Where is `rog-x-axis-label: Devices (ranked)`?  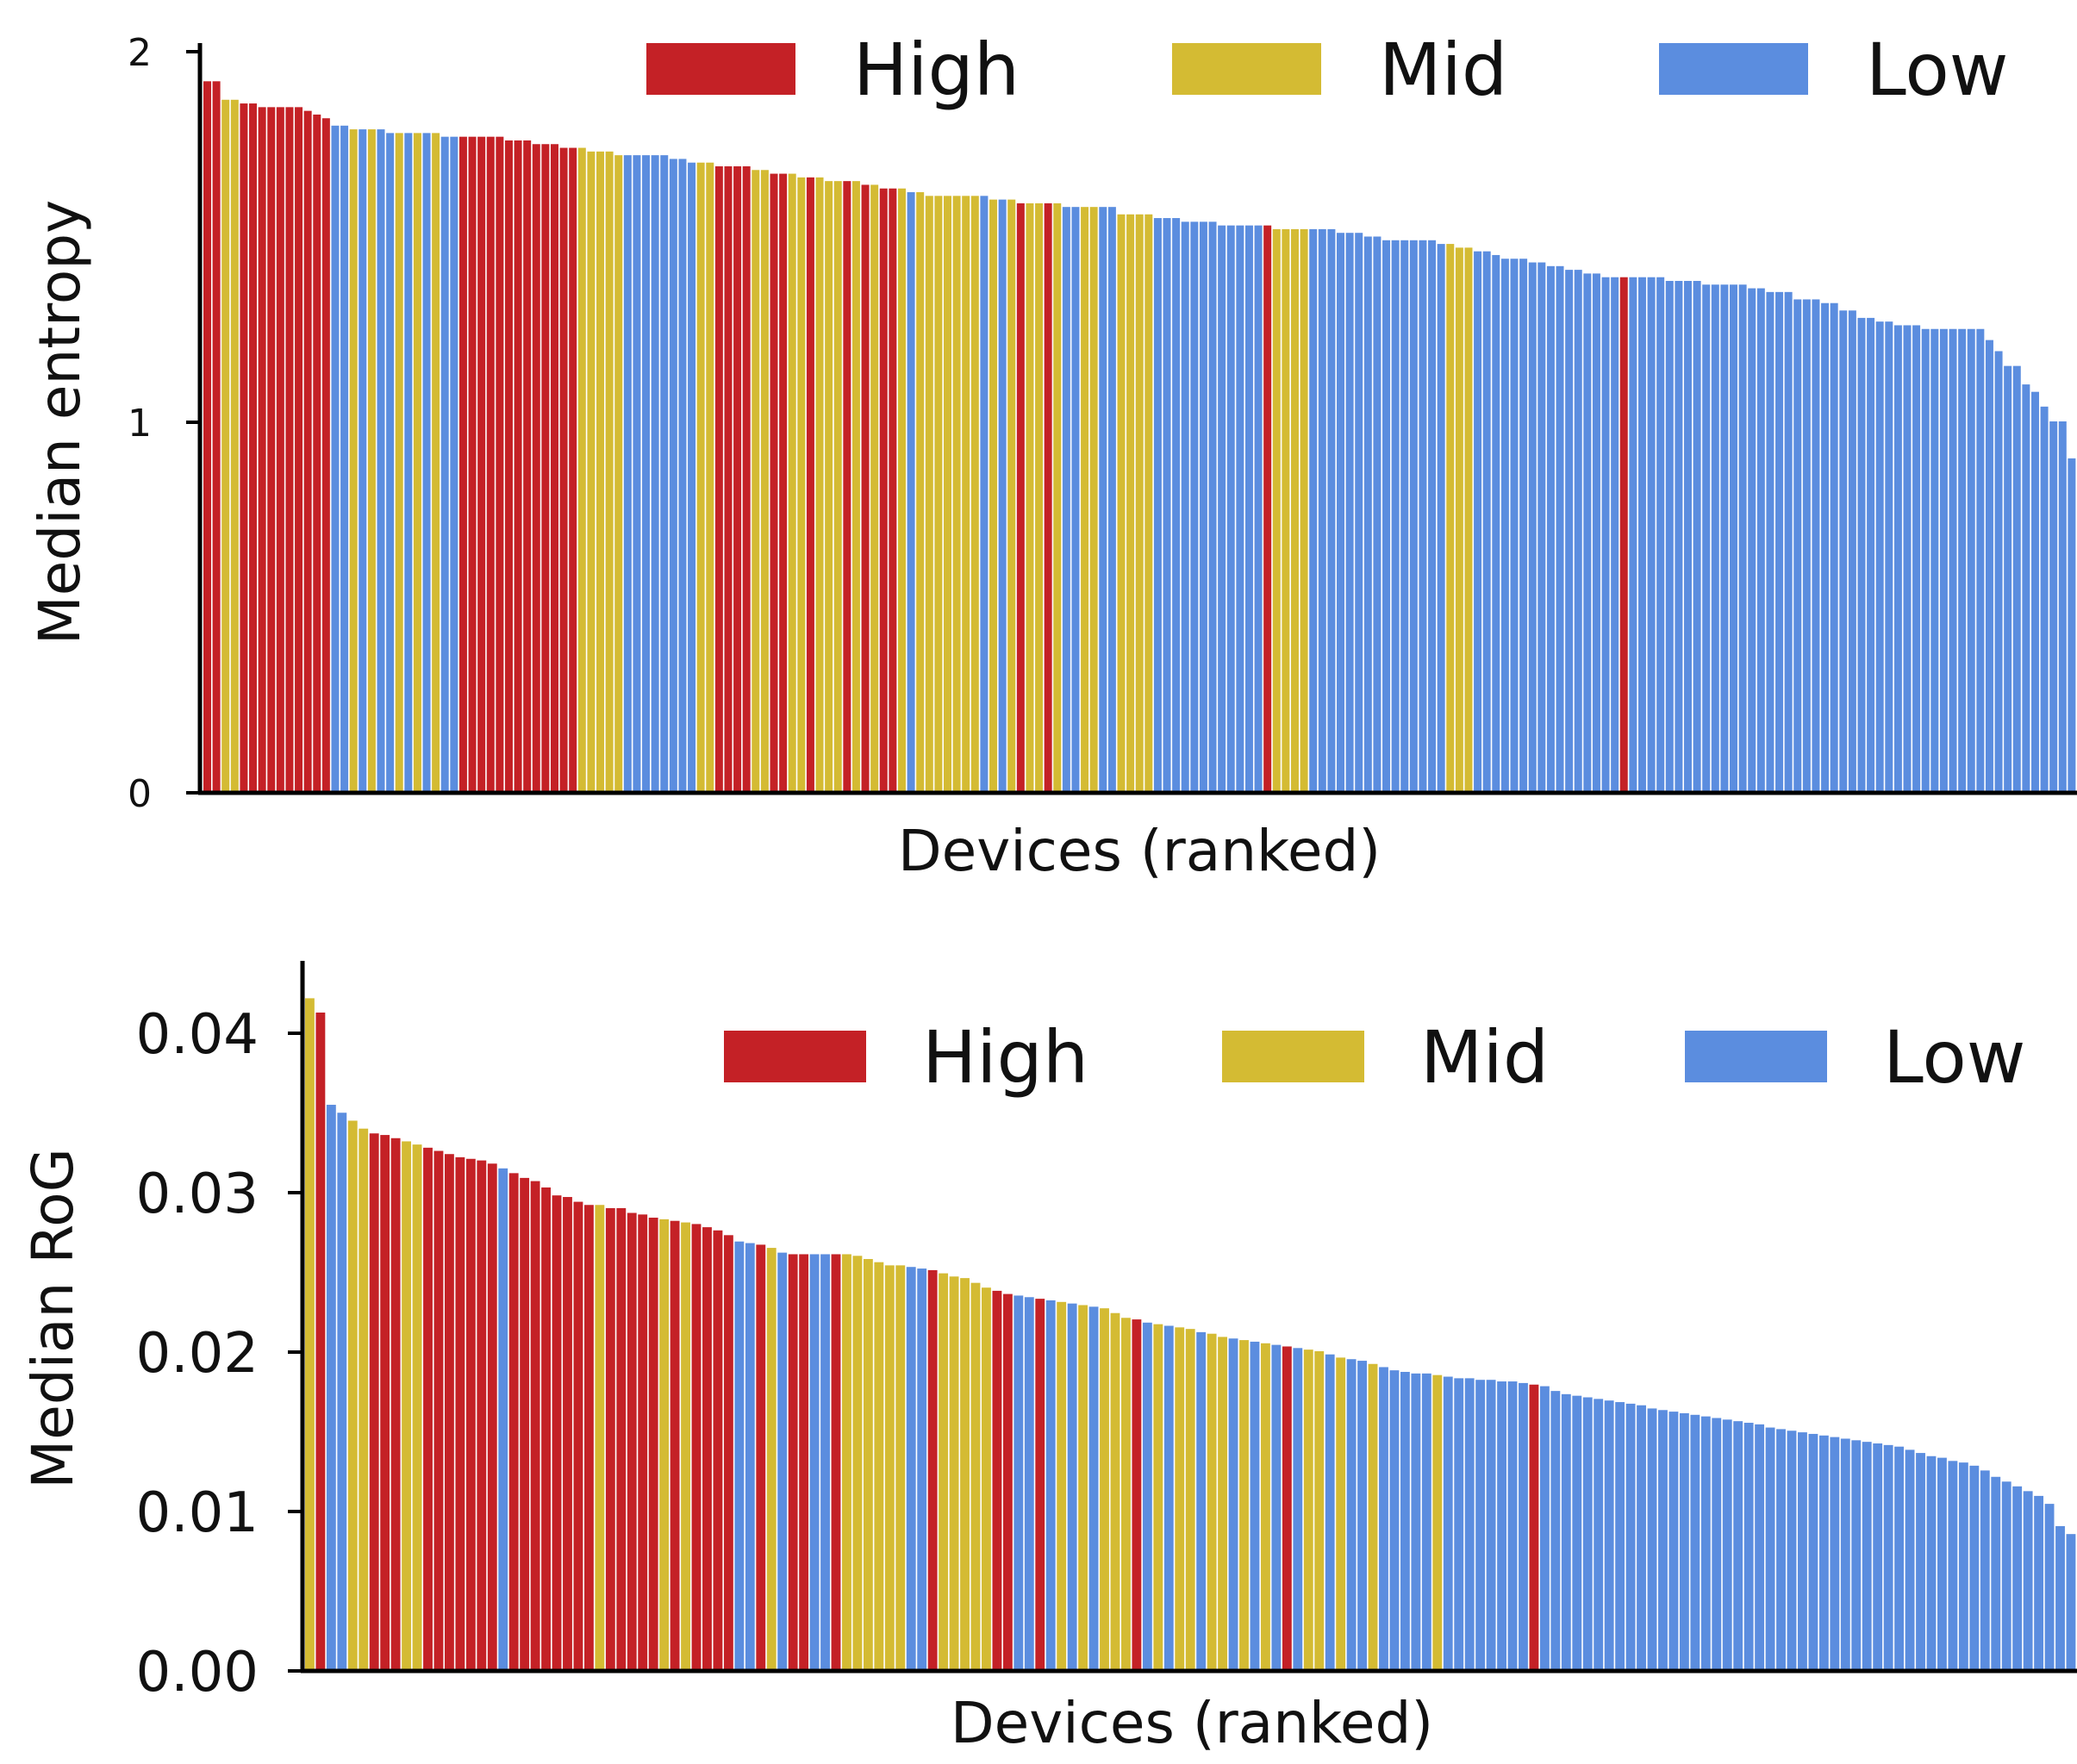 rog-x-axis-label: Devices (ranked) is located at coordinates (1192, 1723).